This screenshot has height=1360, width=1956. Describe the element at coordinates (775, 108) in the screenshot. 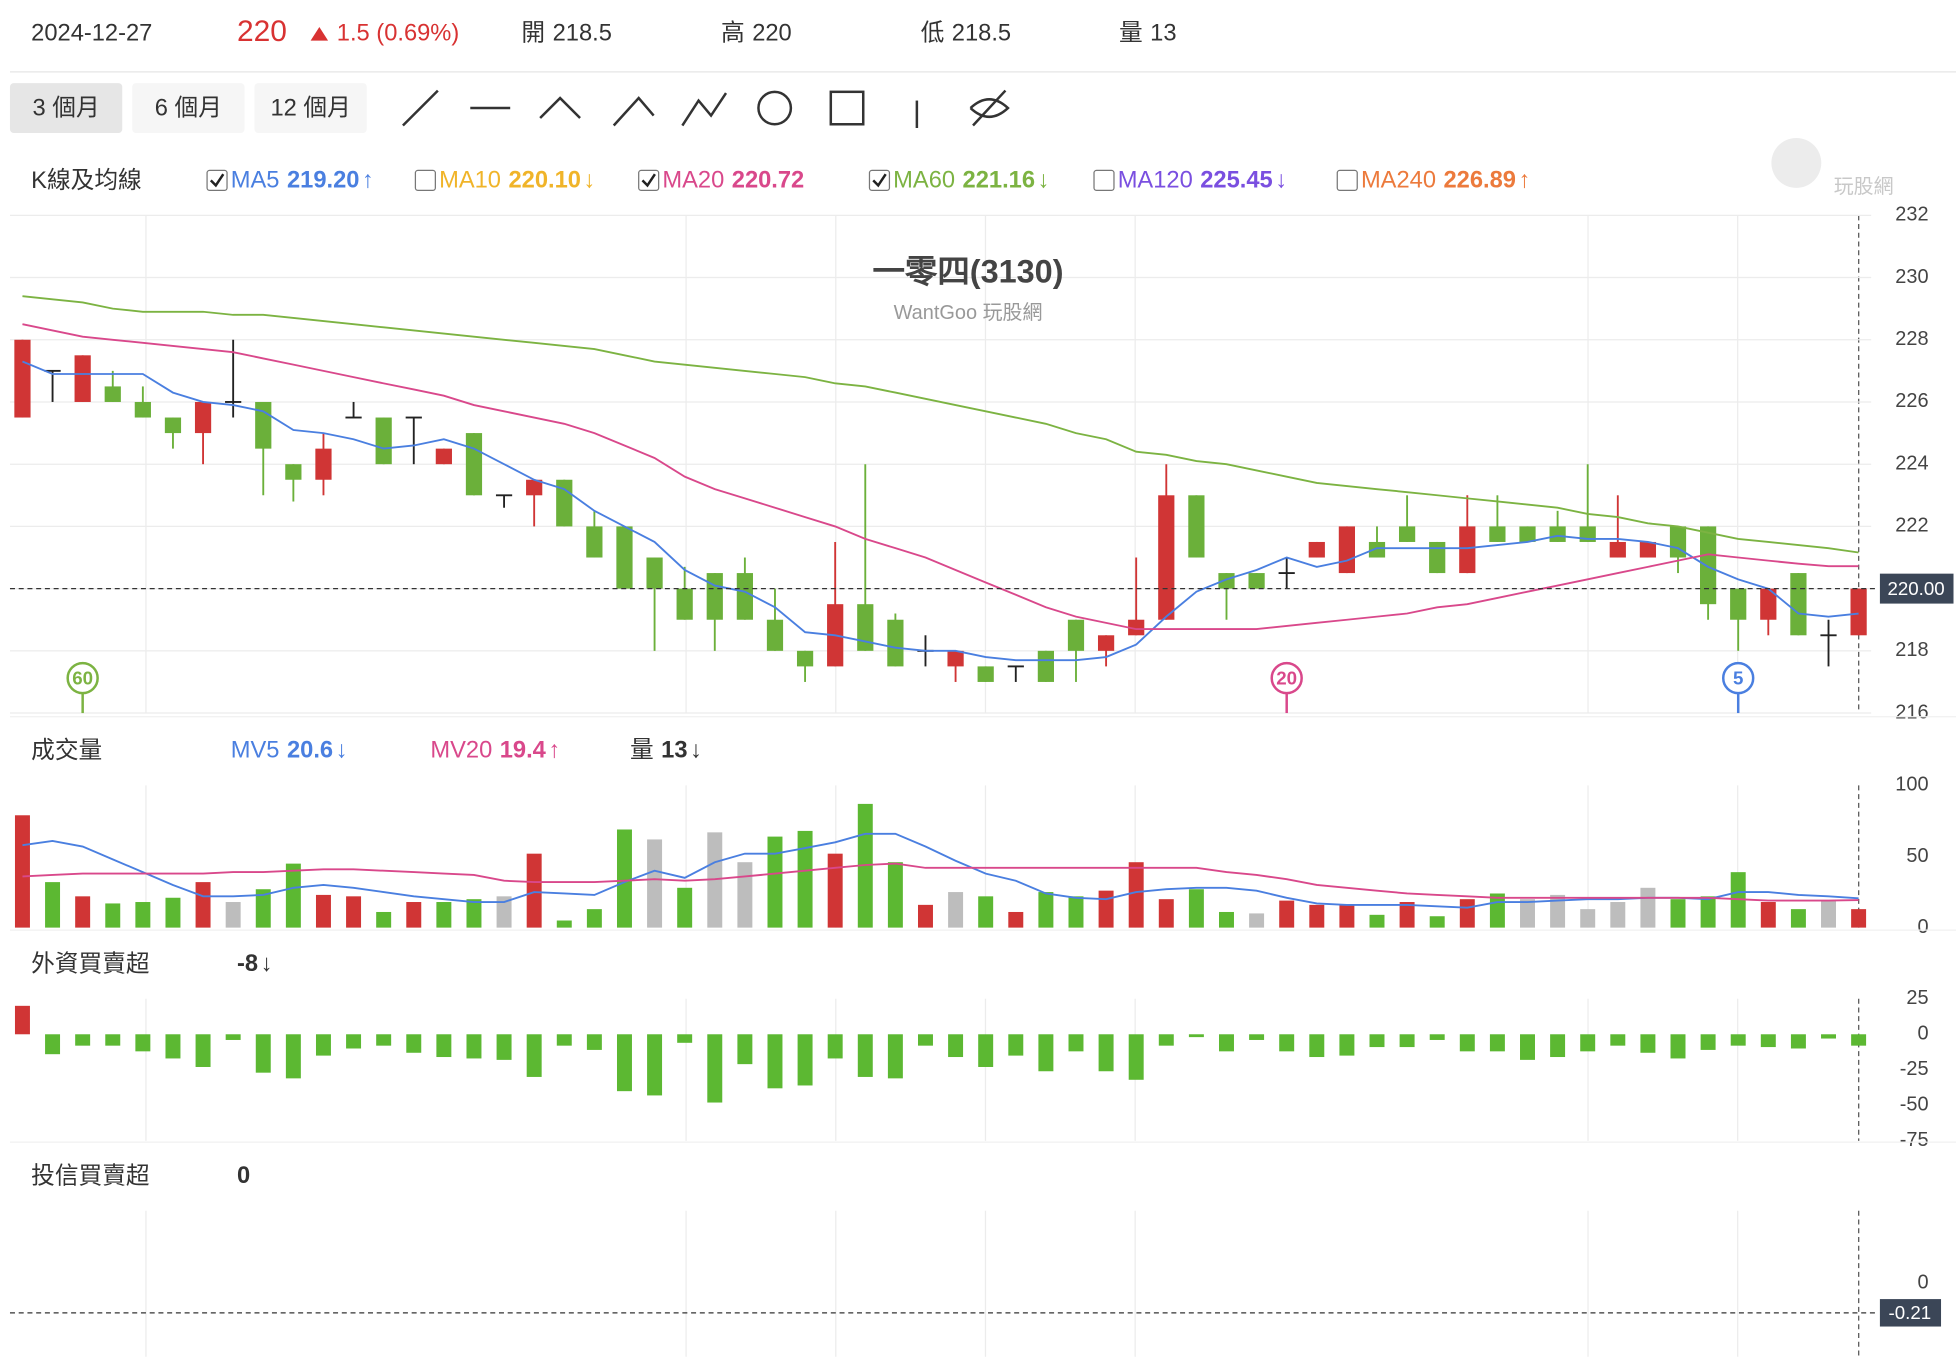

I see `tool-circle` at that location.